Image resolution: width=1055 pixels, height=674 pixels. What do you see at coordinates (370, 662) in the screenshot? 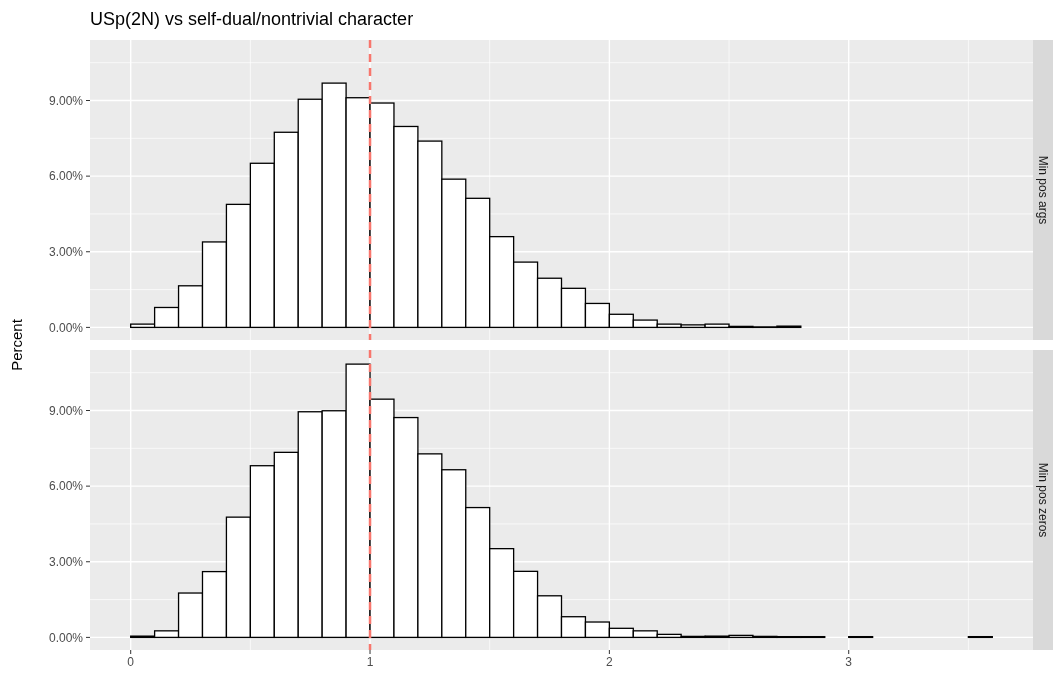
I see `x-tick-label: 1` at bounding box center [370, 662].